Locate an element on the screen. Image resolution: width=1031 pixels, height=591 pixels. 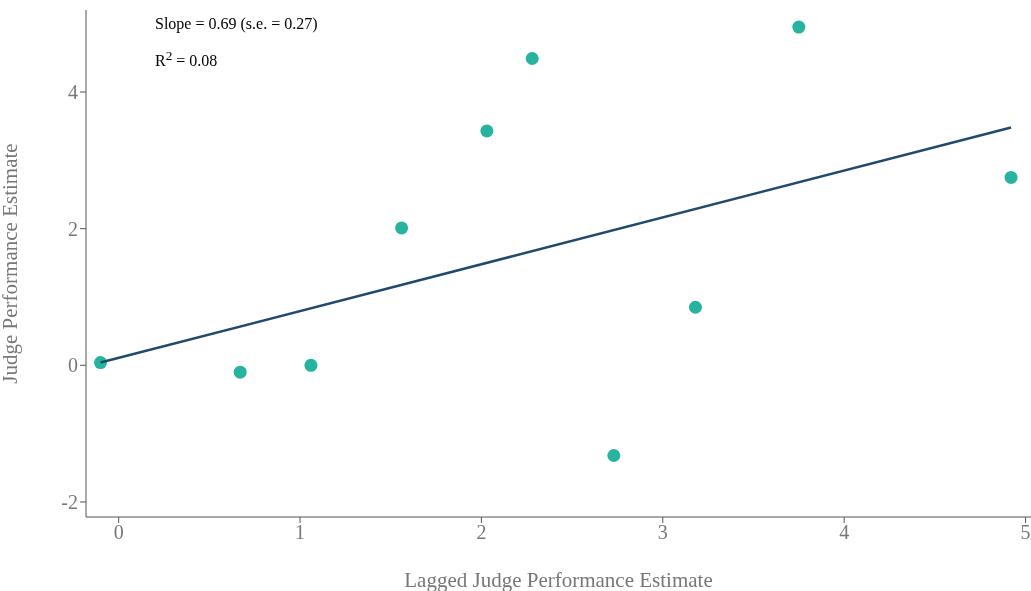
x-tick-label: 5 is located at coordinates (1025, 532).